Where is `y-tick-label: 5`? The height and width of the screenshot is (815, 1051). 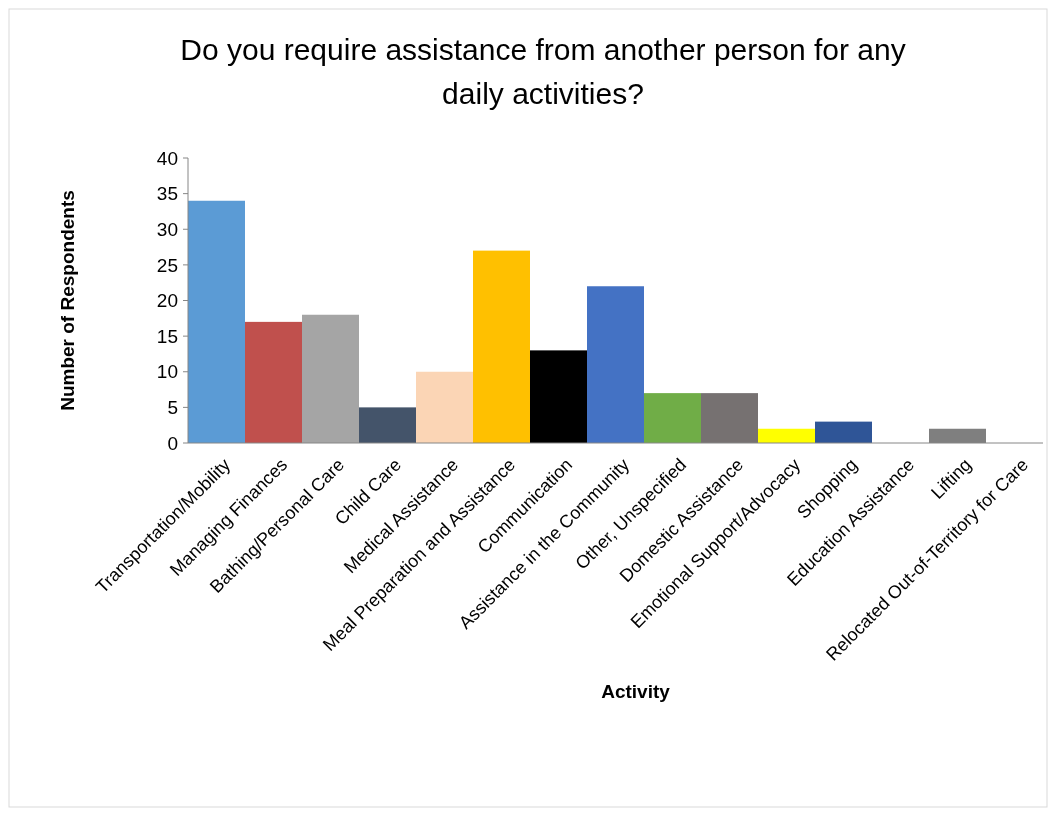 y-tick-label: 5 is located at coordinates (172, 408).